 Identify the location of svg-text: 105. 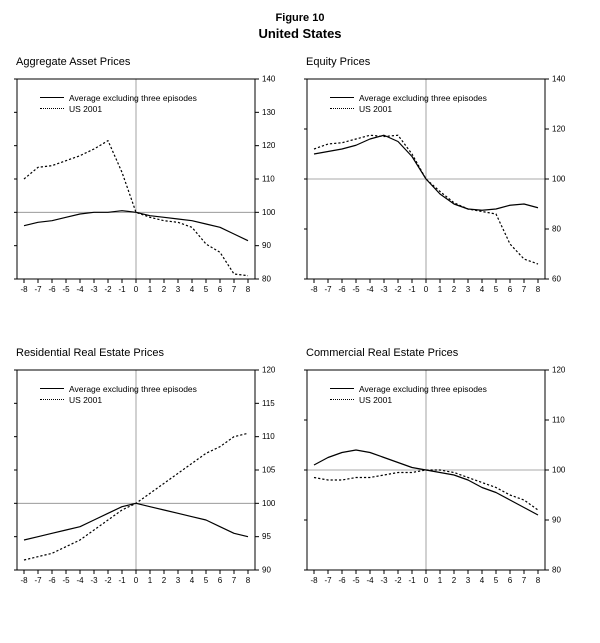
(269, 470).